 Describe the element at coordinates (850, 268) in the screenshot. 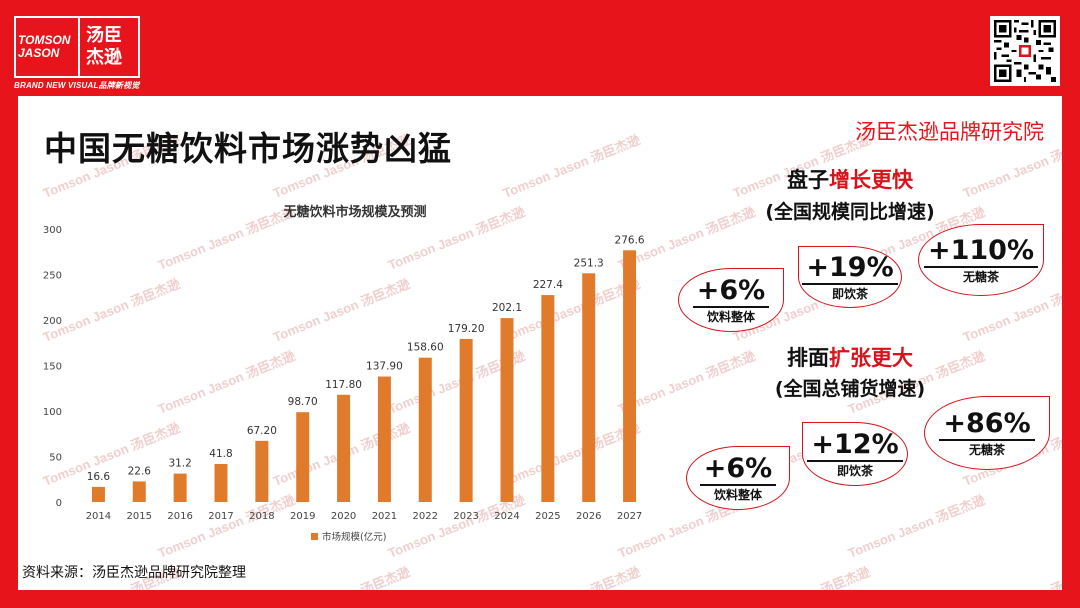

I see `bubble-value: +19%` at that location.